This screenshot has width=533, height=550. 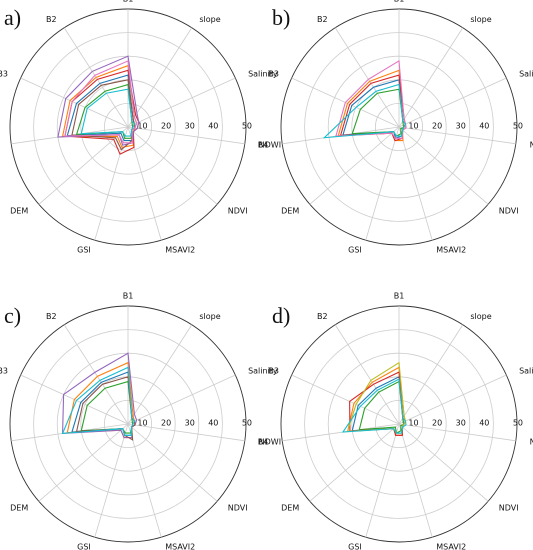 What do you see at coordinates (12, 17) in the screenshot?
I see `panel-label: a)` at bounding box center [12, 17].